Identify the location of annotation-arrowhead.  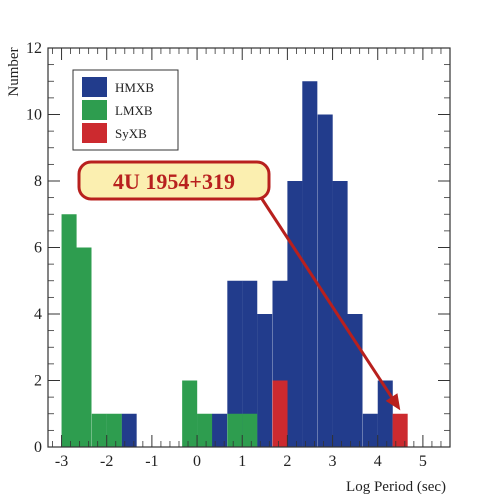
(393, 402).